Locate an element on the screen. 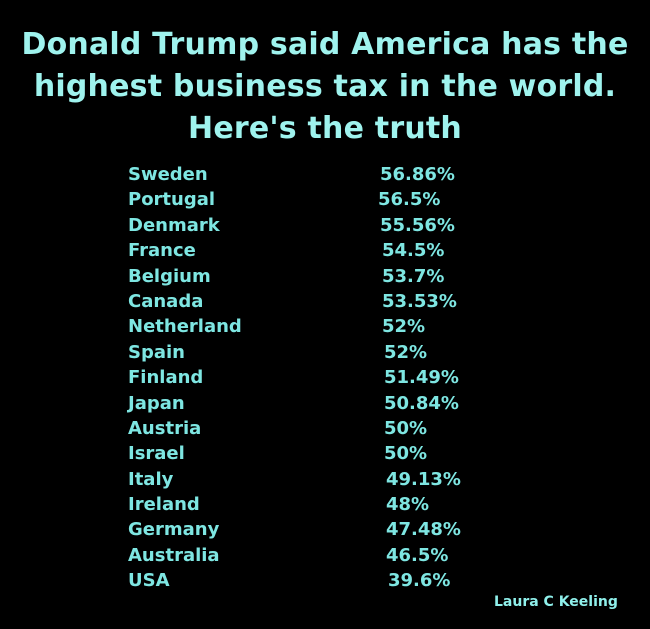 The height and width of the screenshot is (629, 650). country-name: Israel is located at coordinates (156, 454).